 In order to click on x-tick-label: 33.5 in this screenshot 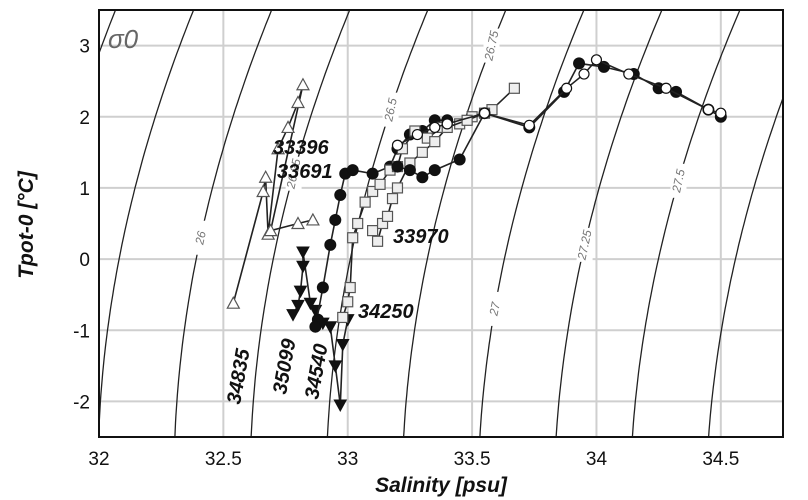, I will do `click(472, 459)`.